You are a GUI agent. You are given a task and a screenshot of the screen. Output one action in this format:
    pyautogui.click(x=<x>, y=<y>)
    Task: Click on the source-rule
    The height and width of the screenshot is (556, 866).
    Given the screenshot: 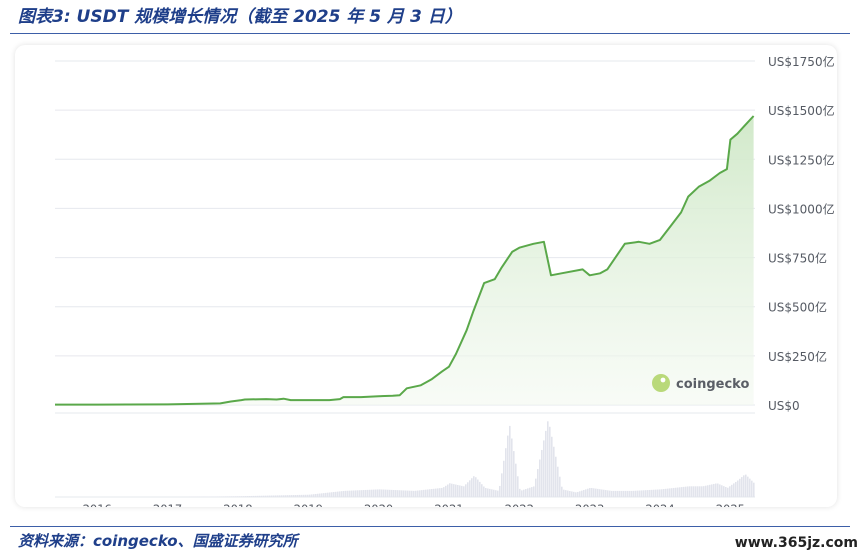 What is the action you would take?
    pyautogui.click(x=430, y=526)
    